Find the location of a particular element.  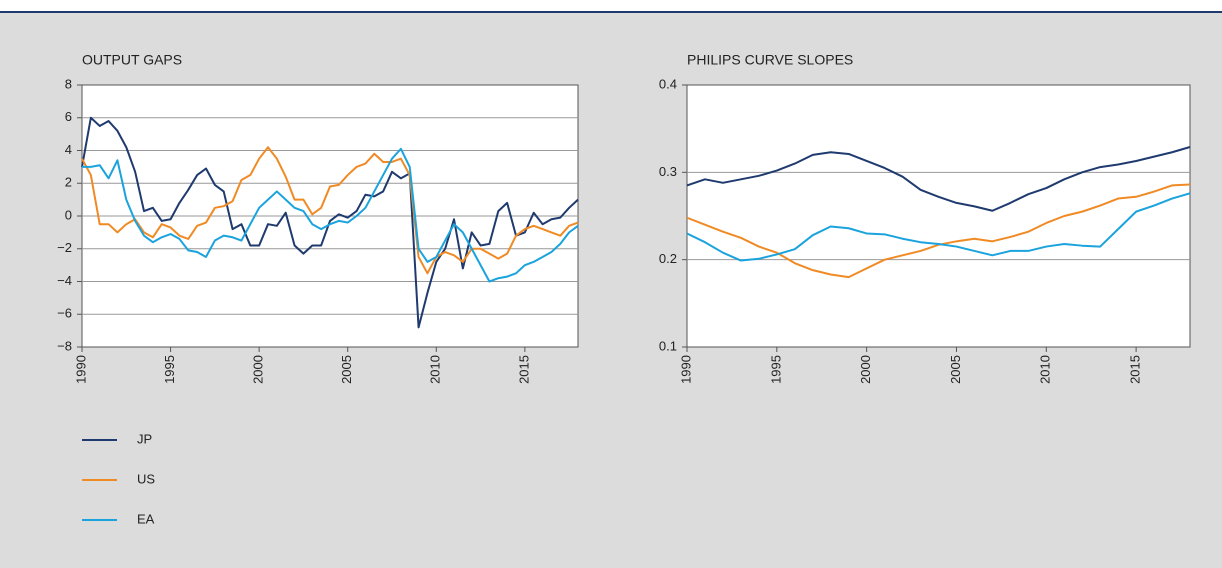

y-tick-label: 4 is located at coordinates (68, 149).